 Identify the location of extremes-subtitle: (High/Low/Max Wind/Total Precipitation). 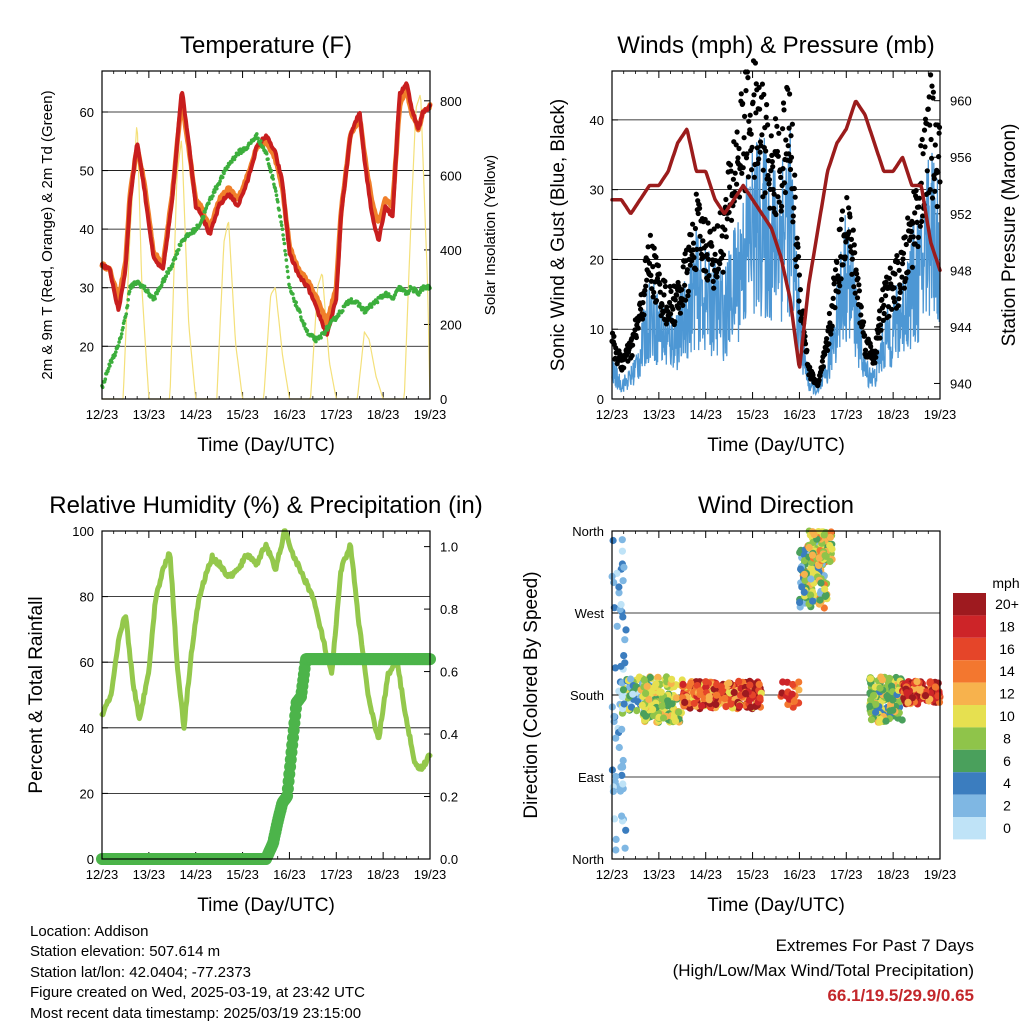
(823, 970).